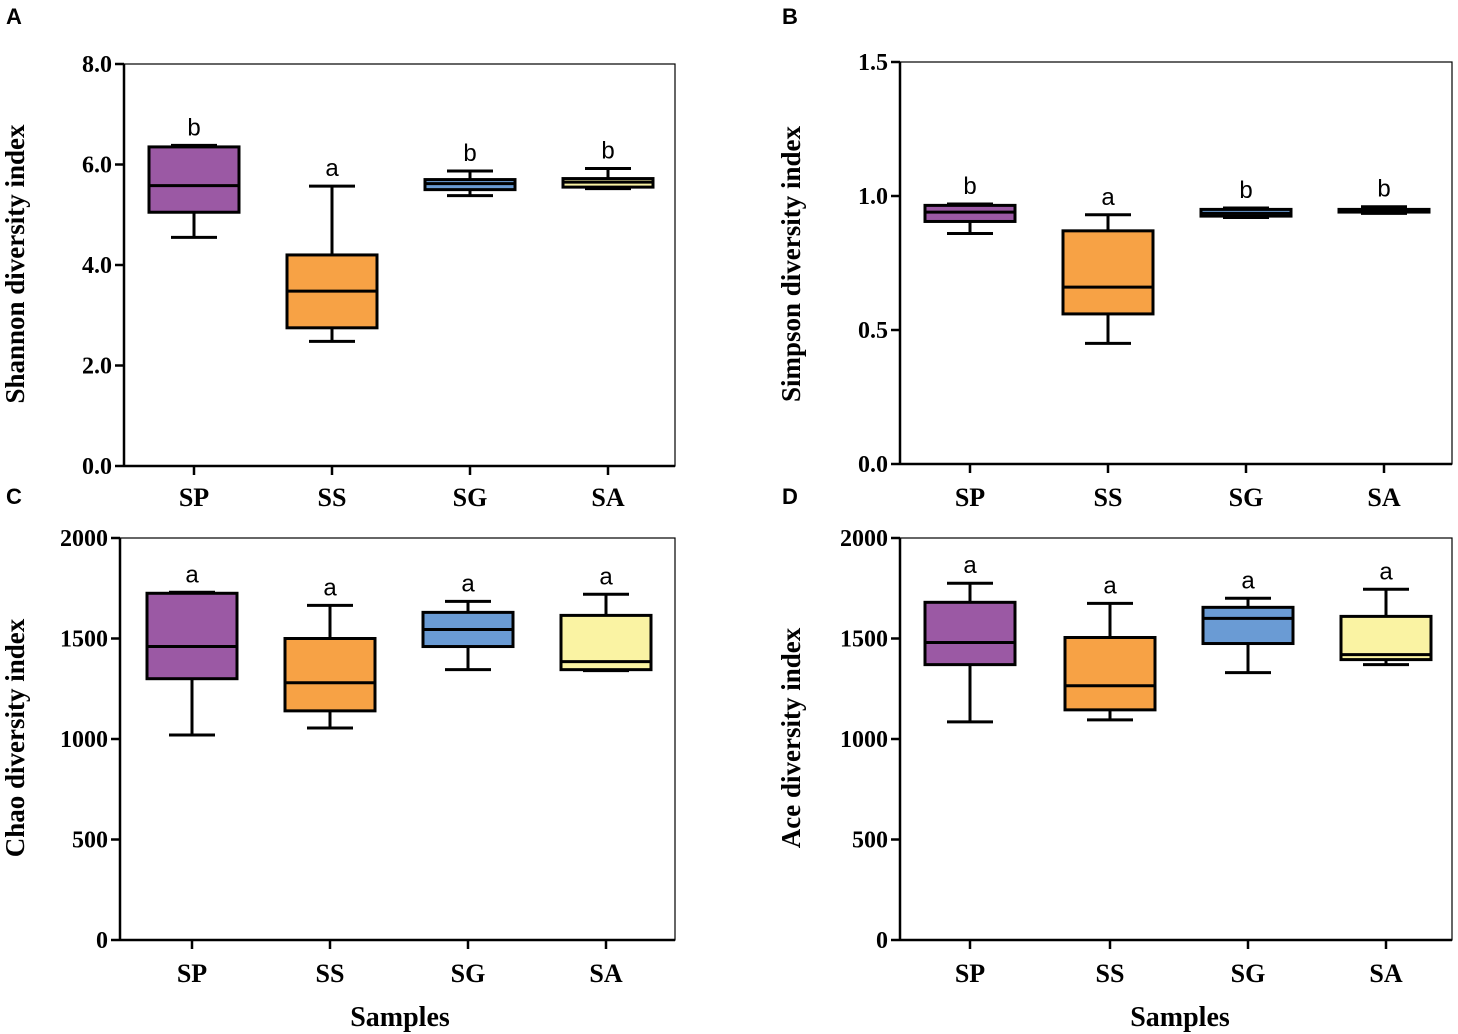 Image resolution: width=1458 pixels, height=1034 pixels. What do you see at coordinates (790, 496) in the screenshot?
I see `panel-letter-d: D` at bounding box center [790, 496].